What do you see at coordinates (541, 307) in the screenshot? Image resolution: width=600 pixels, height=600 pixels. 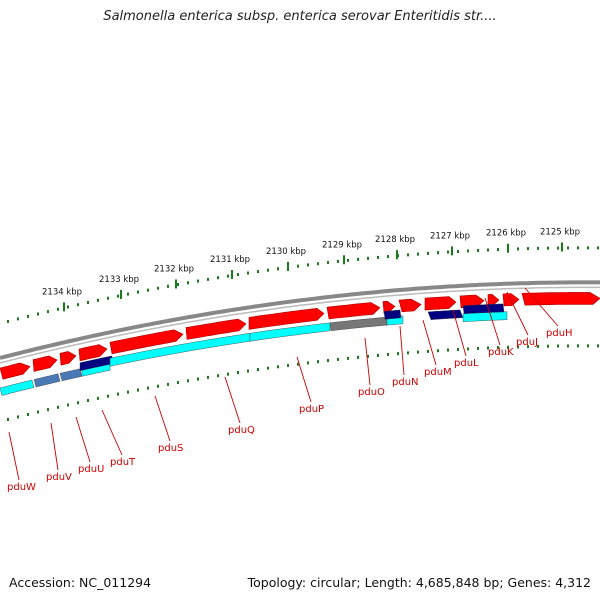 I see `gene-leader-pduH` at bounding box center [541, 307].